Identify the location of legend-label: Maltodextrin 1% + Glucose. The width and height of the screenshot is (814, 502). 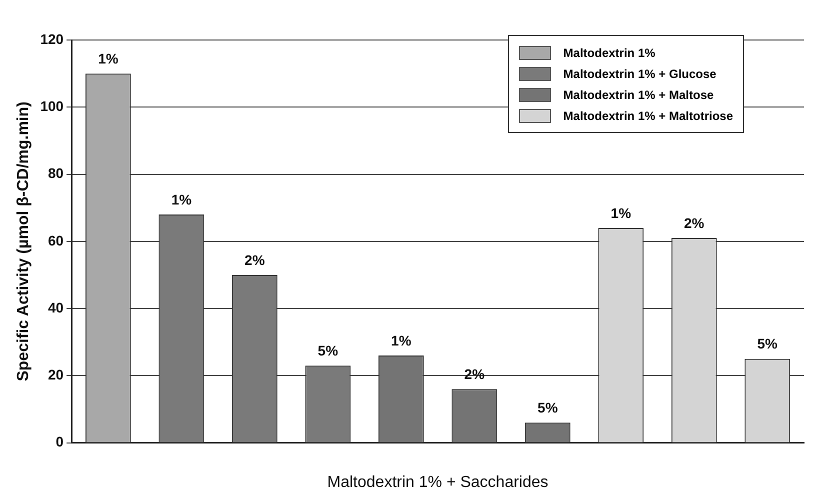
(639, 73).